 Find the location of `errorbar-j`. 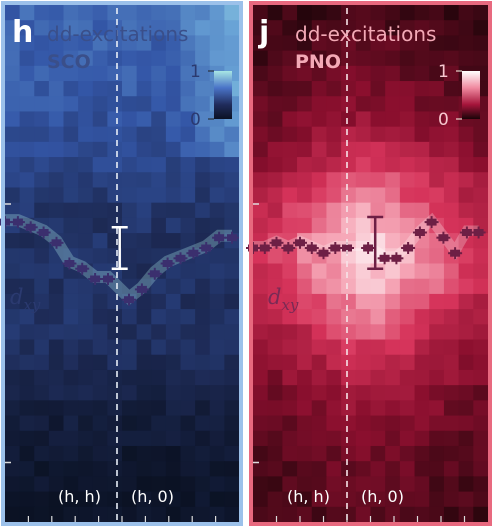

errorbar-j is located at coordinates (375, 242).